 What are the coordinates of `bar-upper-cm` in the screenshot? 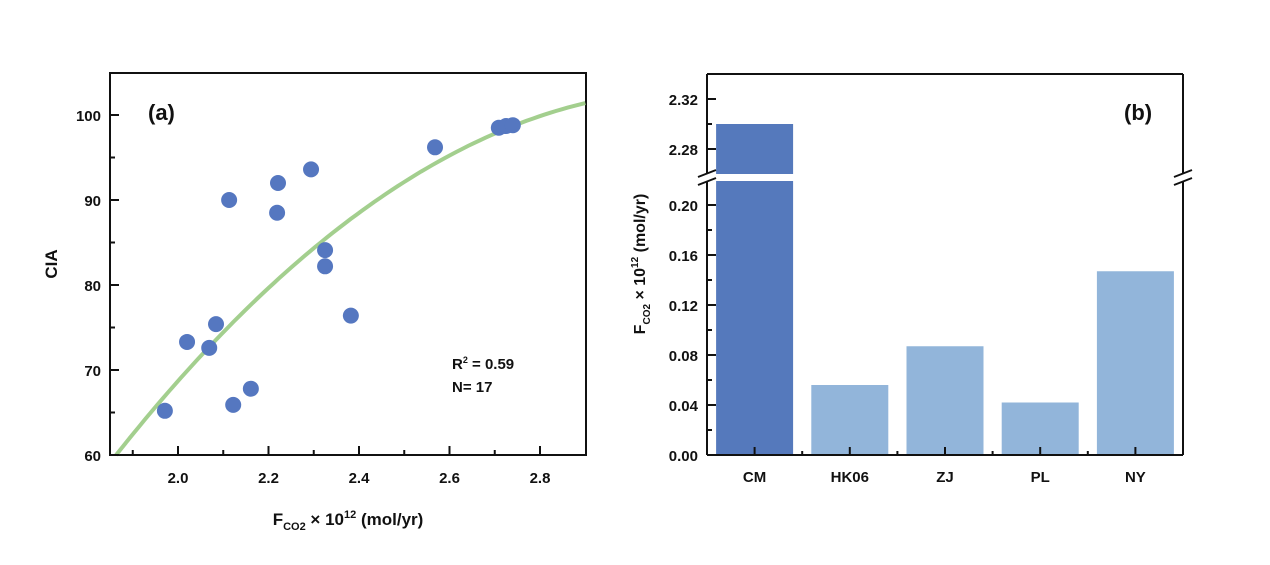 It's located at (755, 149).